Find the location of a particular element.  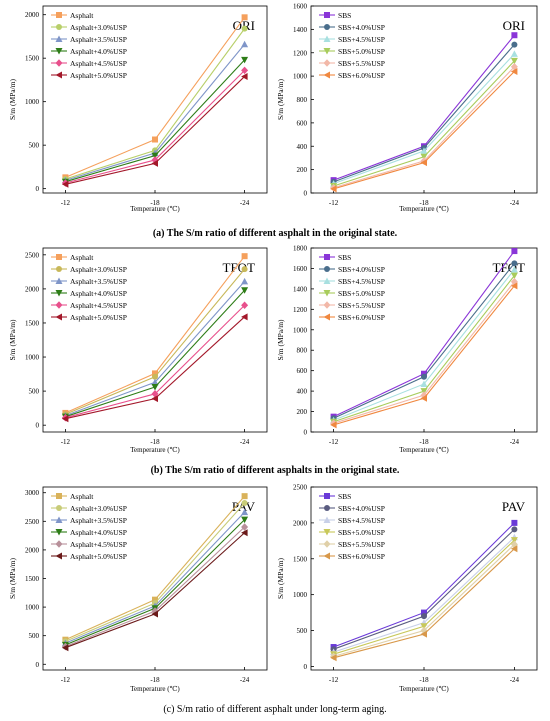

y-tick-label: 1200 is located at coordinates (300, 53).